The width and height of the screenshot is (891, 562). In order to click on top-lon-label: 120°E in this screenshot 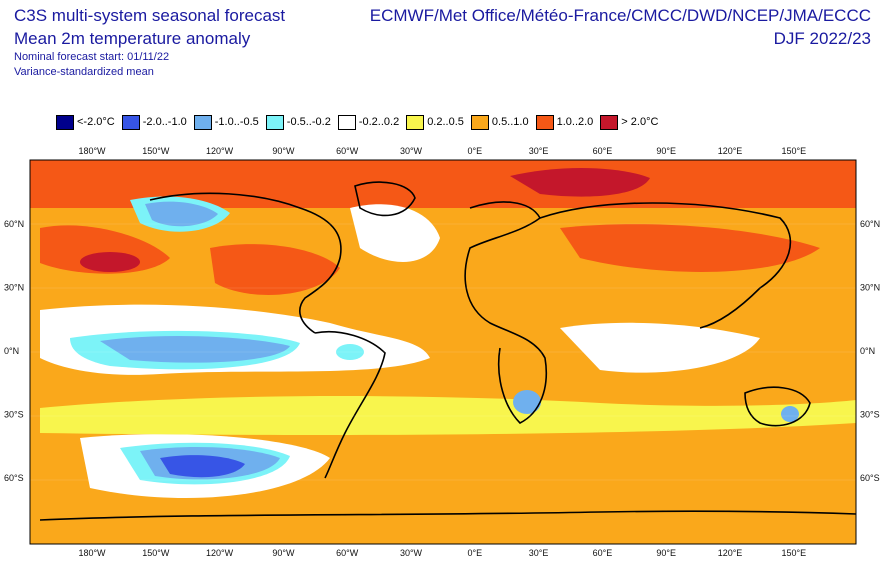, I will do `click(730, 151)`.